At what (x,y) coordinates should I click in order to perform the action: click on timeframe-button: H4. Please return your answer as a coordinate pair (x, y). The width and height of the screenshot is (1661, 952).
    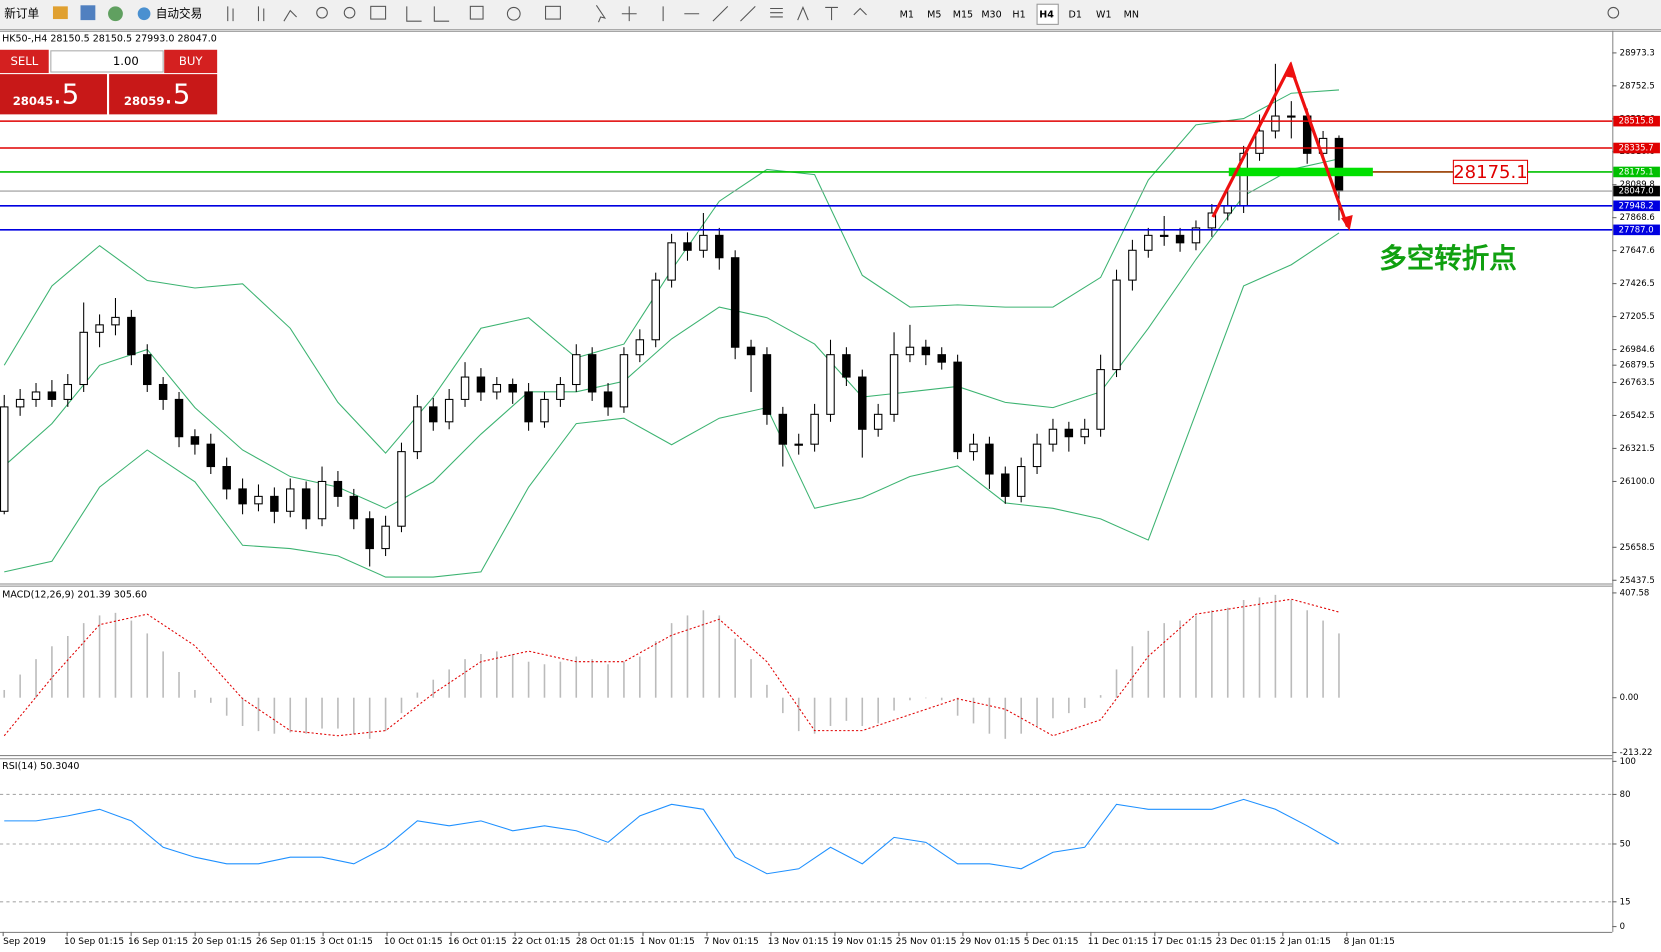
    Looking at the image, I should click on (1046, 14).